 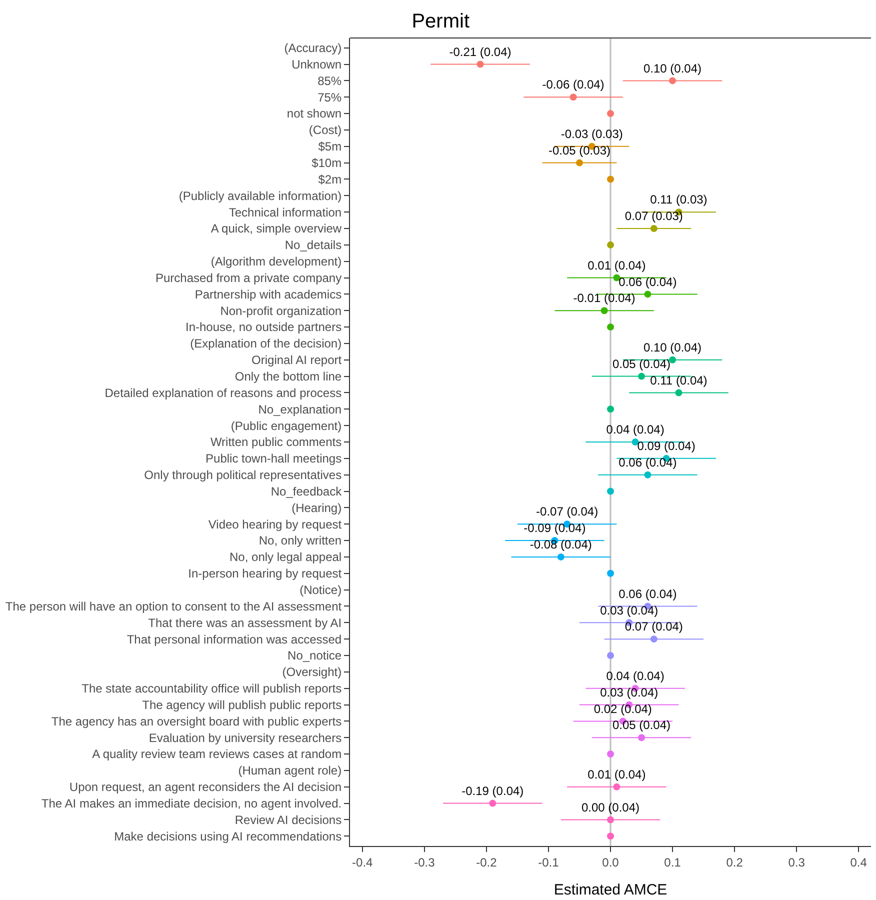 What do you see at coordinates (297, 360) in the screenshot?
I see `y-tick-label: Original AI report` at bounding box center [297, 360].